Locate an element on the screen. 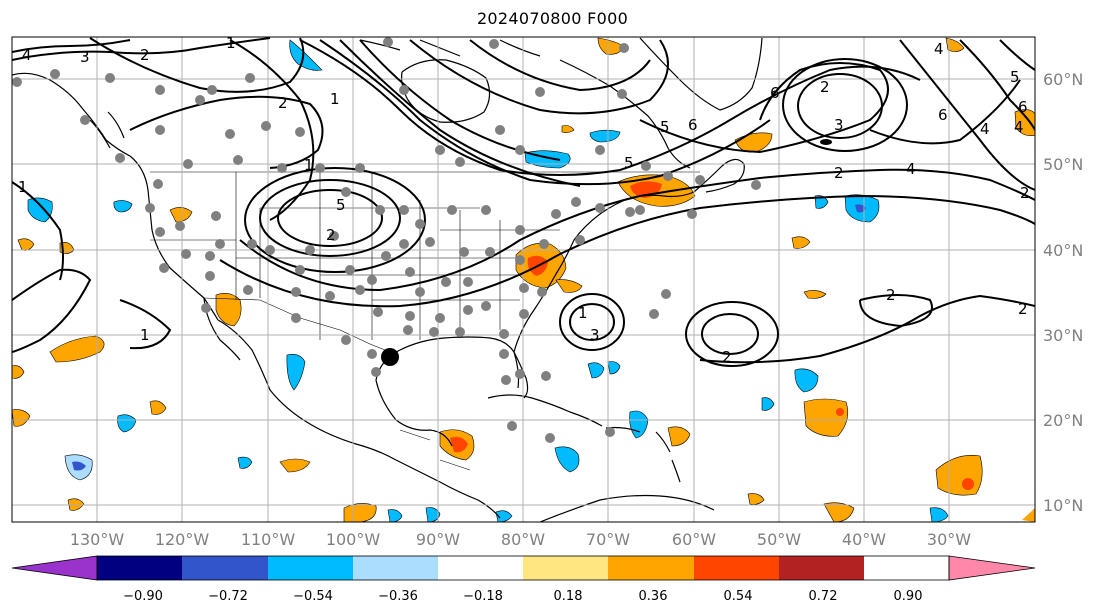 Image resolution: width=1105 pixels, height=615 pixels. colorbar-tick-label: −0.72 is located at coordinates (228, 596).